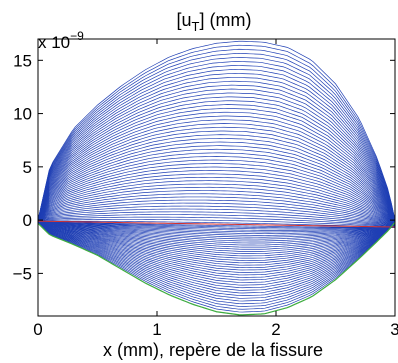 This screenshot has height=363, width=398. What do you see at coordinates (22, 114) in the screenshot?
I see `y-tick-label-3: 10` at bounding box center [22, 114].